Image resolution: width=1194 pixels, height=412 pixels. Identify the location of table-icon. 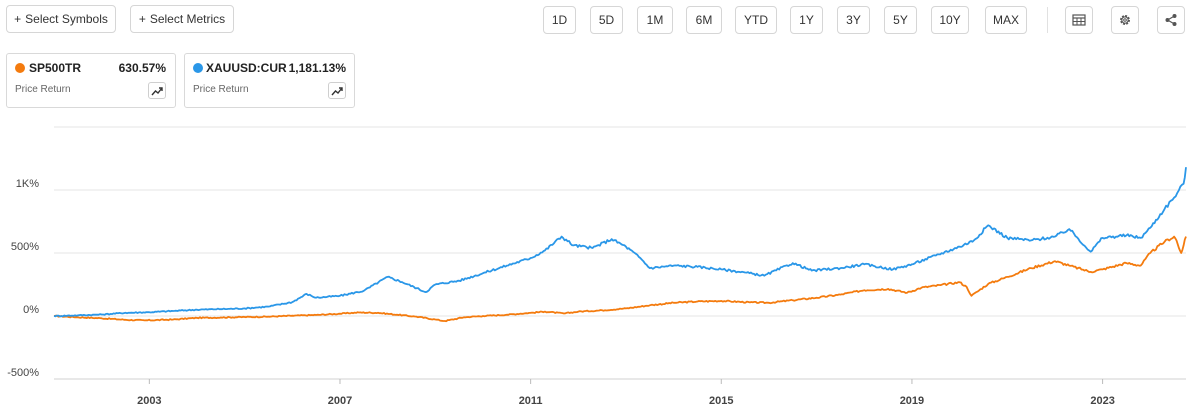
(1079, 20).